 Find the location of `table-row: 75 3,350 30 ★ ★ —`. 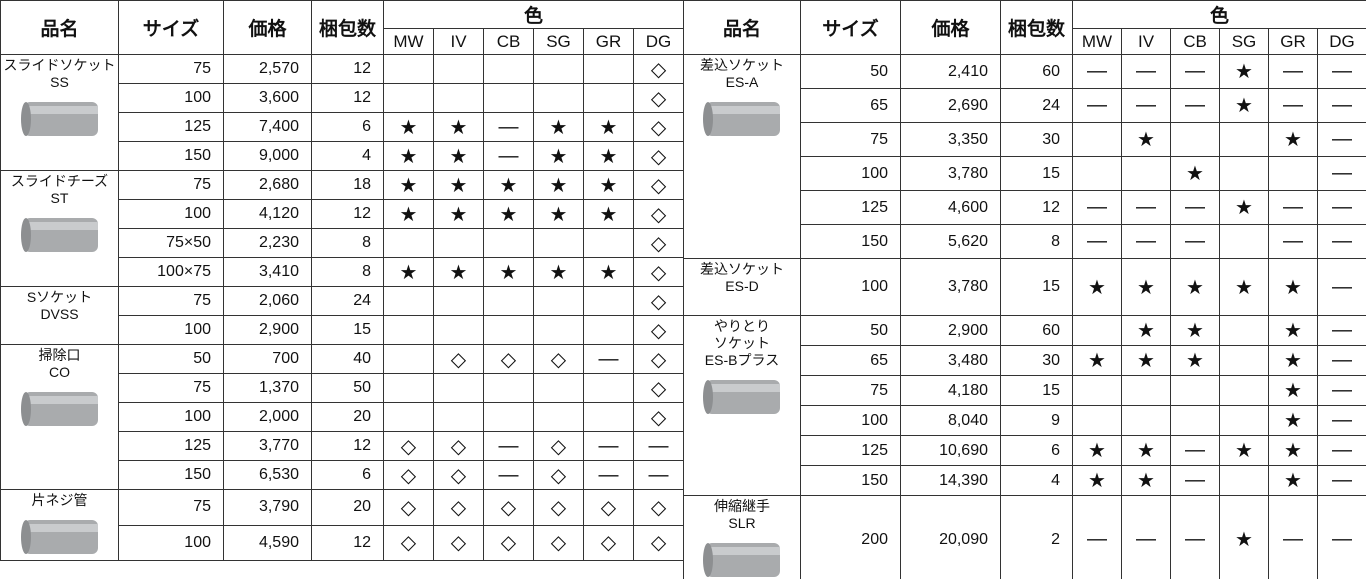

table-row: 75 3,350 30 ★ ★ — is located at coordinates (1025, 139).